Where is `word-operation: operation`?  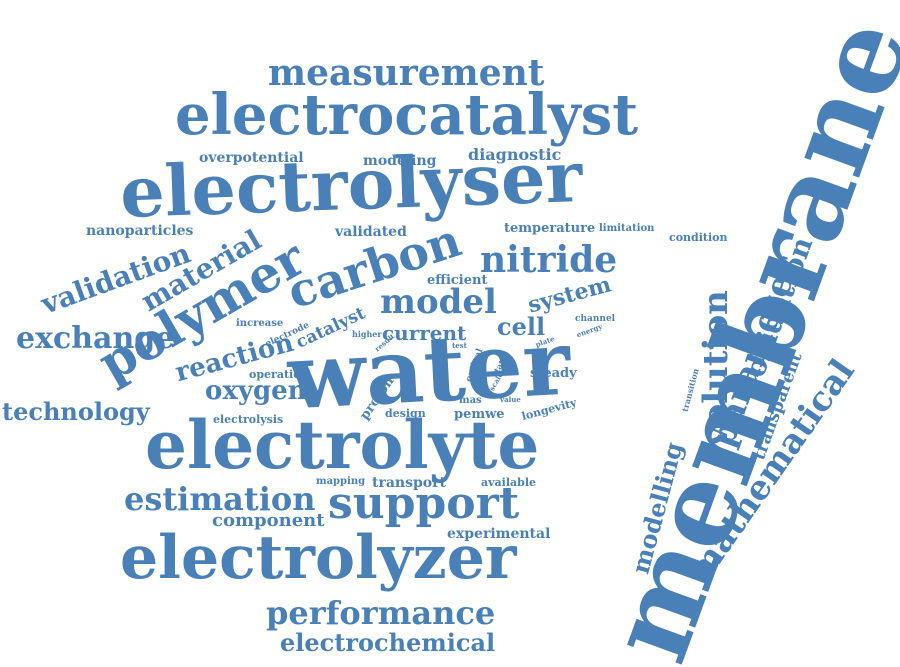 word-operation: operation is located at coordinates (279, 374).